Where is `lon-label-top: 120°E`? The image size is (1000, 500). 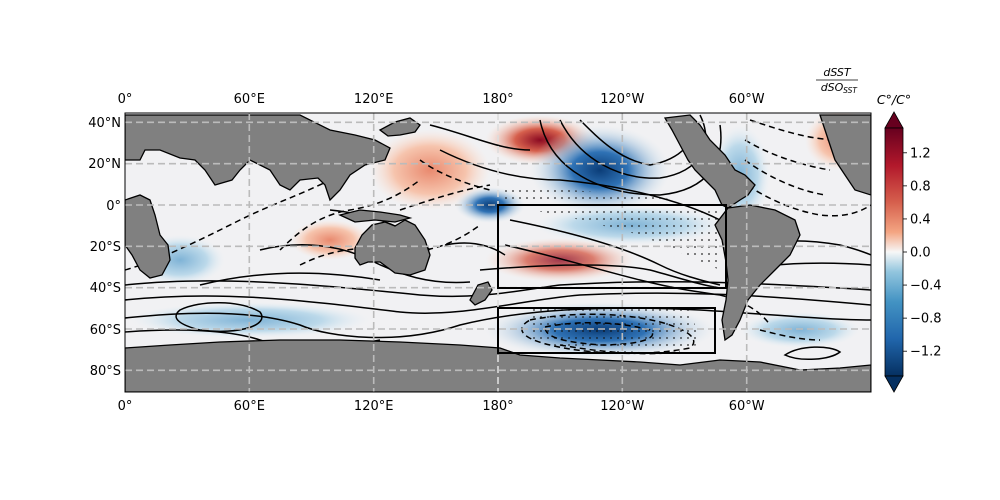 lon-label-top: 120°E is located at coordinates (374, 99).